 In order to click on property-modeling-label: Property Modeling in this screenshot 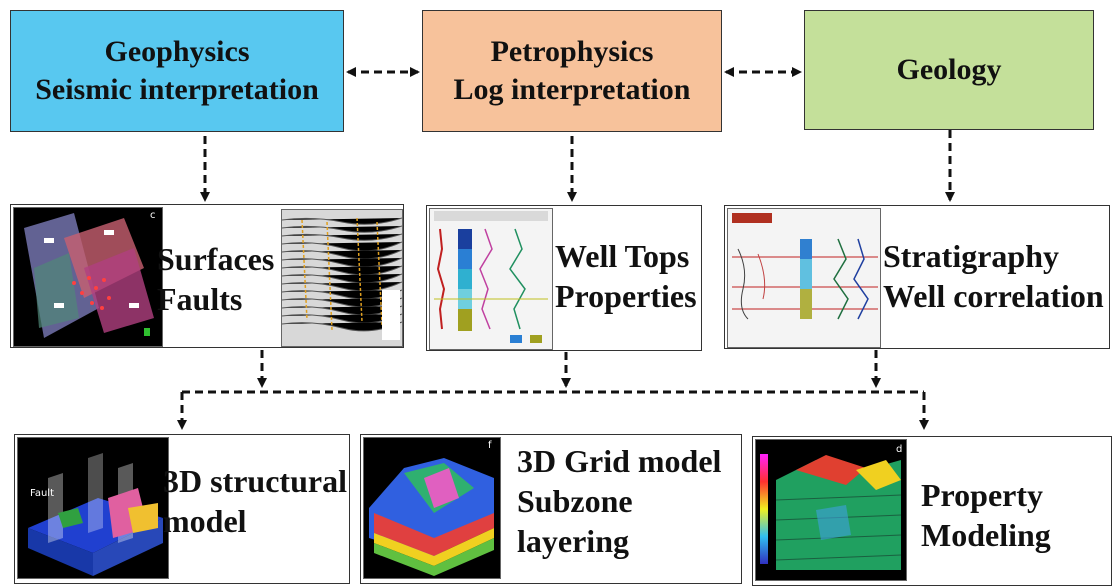, I will do `click(986, 515)`.